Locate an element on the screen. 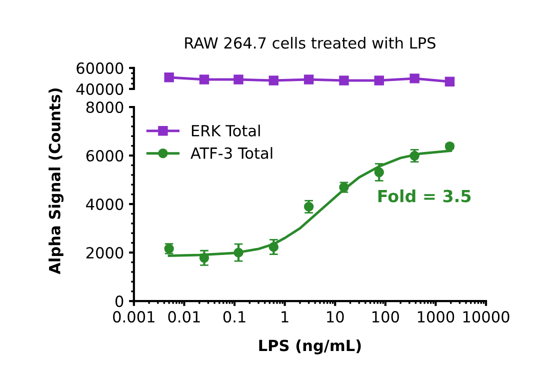 The height and width of the screenshot is (385, 540). x-tick-label: 10000 is located at coordinates (486, 317).